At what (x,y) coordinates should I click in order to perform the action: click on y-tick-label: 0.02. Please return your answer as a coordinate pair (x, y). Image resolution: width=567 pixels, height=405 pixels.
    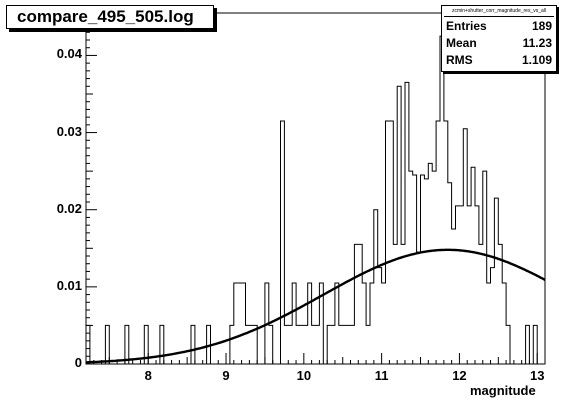
    Looking at the image, I should click on (69, 208).